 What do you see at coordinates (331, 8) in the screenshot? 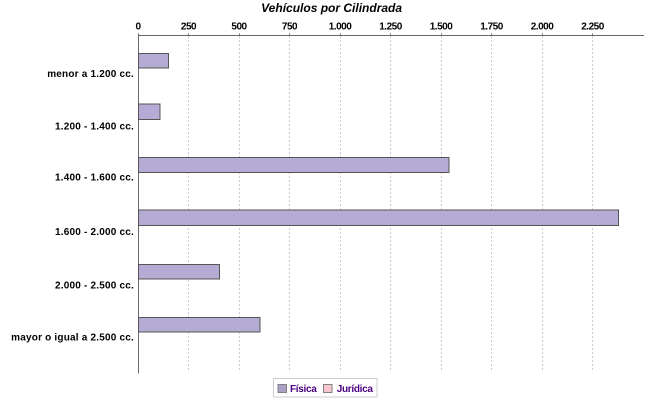
I see `svg-text: Vehículos por Cilindrada` at bounding box center [331, 8].